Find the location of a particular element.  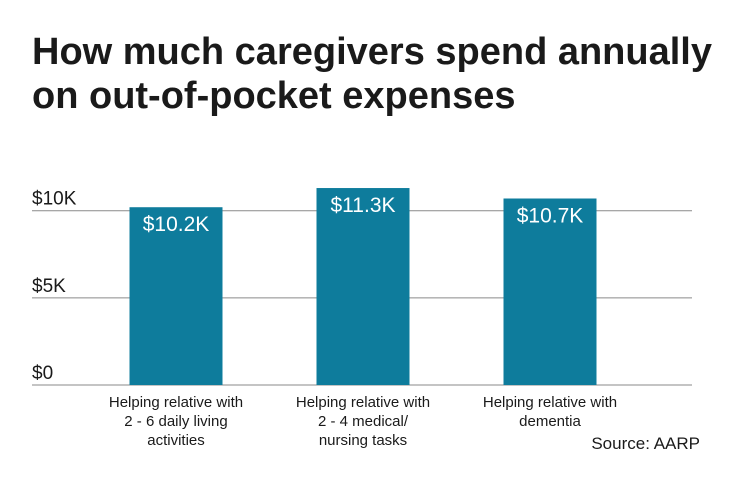

x-category-label: Helping relative with dementia is located at coordinates (550, 412).